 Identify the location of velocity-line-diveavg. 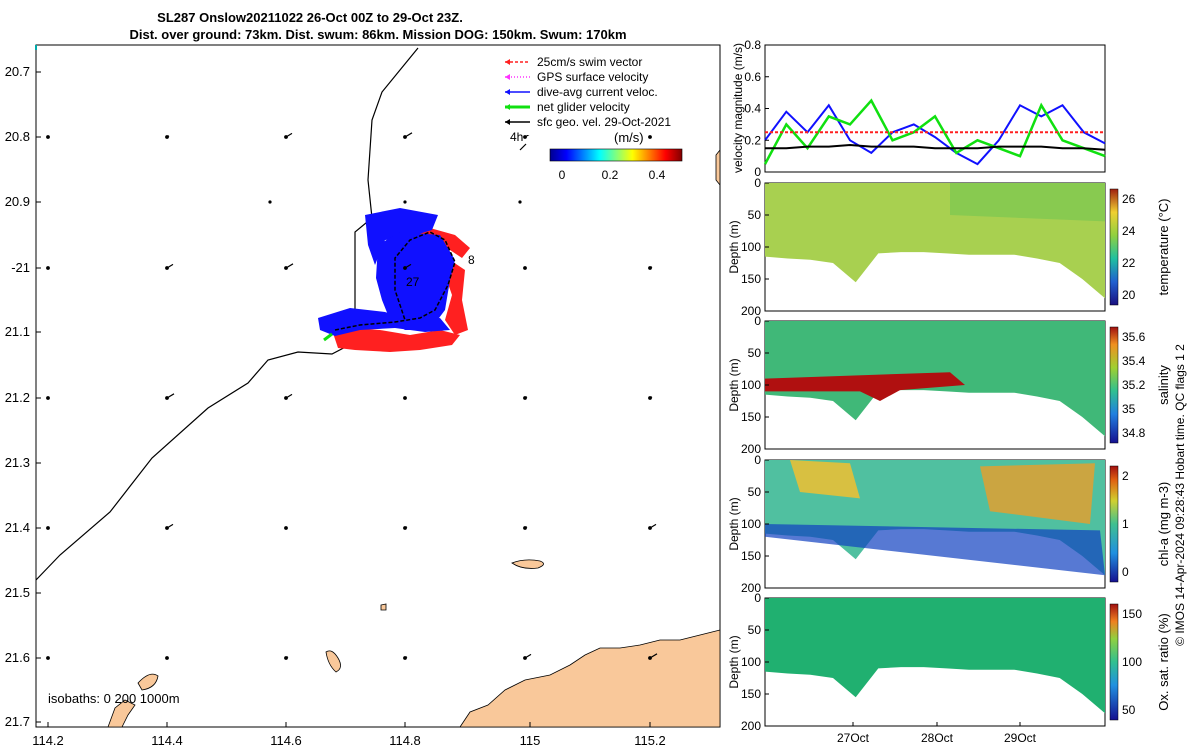
(935, 134).